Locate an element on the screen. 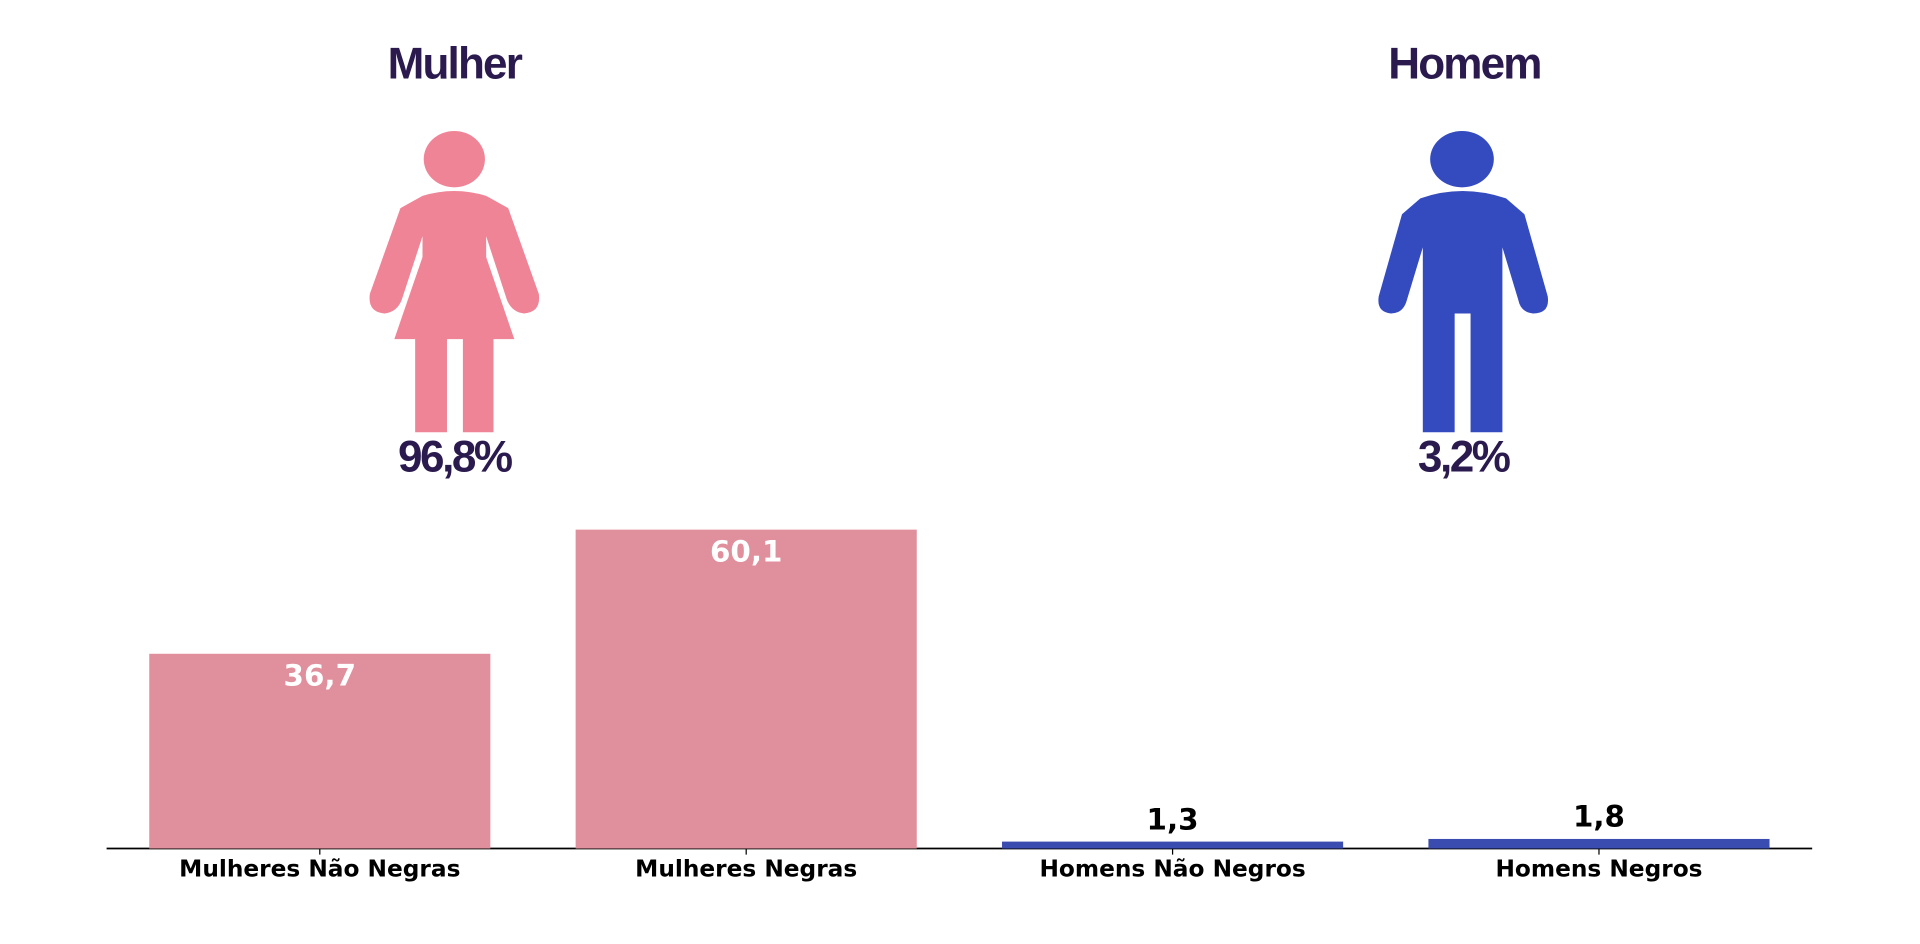 This screenshot has height=944, width=1920. x-tick-label: Mulheres Negras is located at coordinates (746, 869).